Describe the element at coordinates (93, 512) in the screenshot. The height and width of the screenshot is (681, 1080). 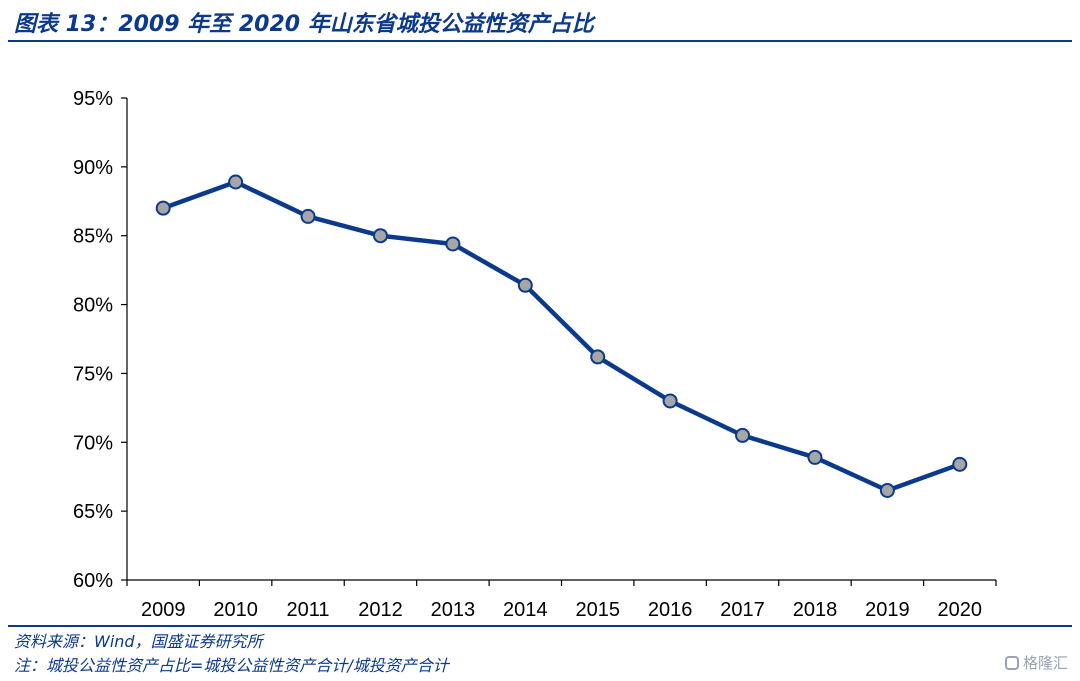
I see `y-tick-label: 65%` at that location.